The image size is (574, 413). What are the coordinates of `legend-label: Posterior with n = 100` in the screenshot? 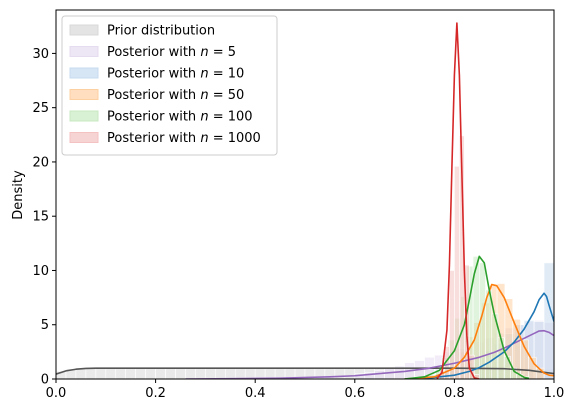 It's located at (180, 117).